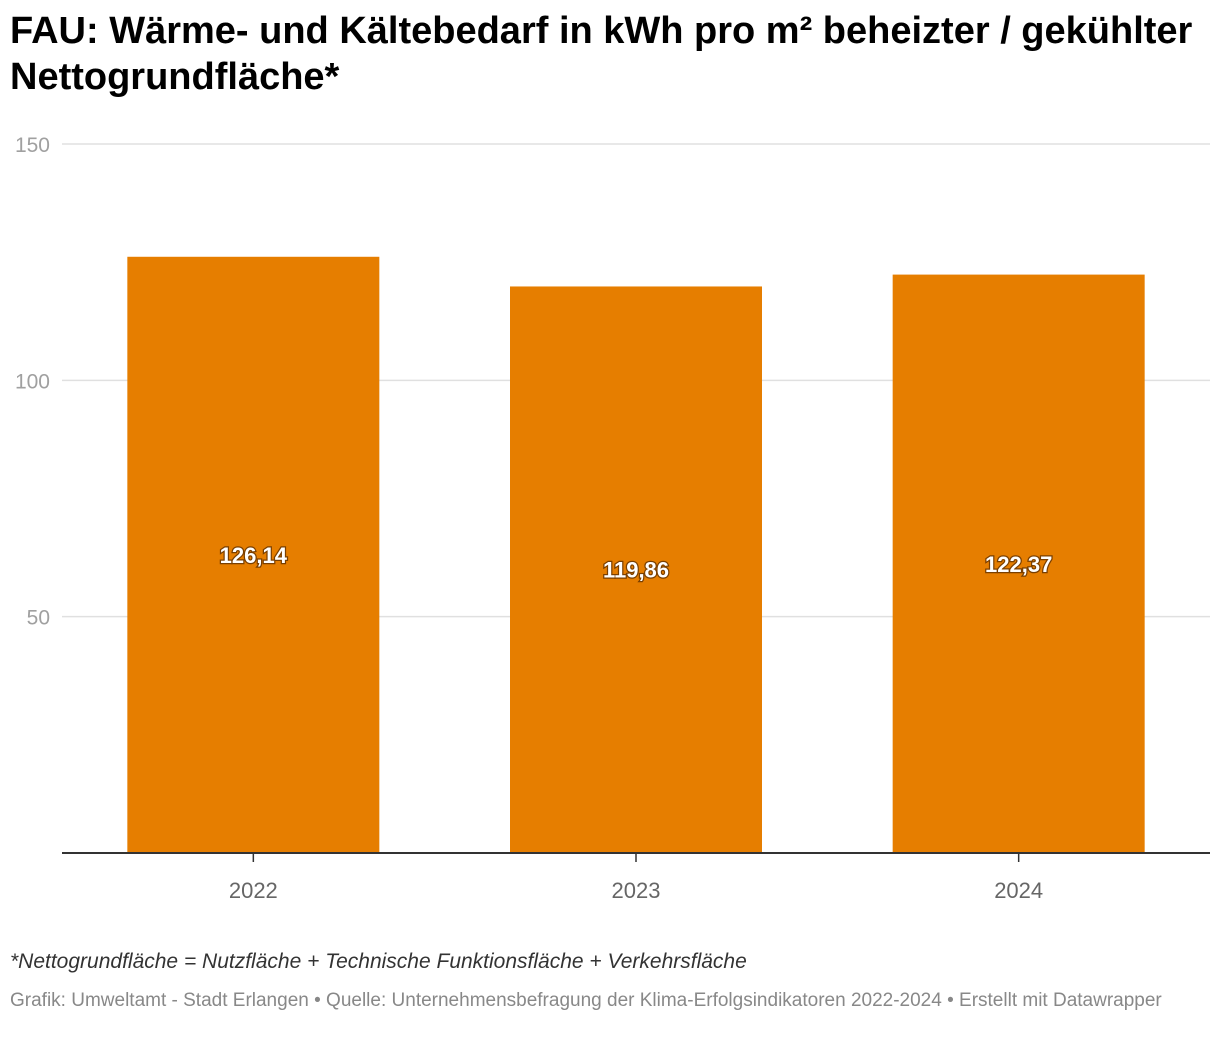  I want to click on value-label-2022: 126,14, so click(254, 555).